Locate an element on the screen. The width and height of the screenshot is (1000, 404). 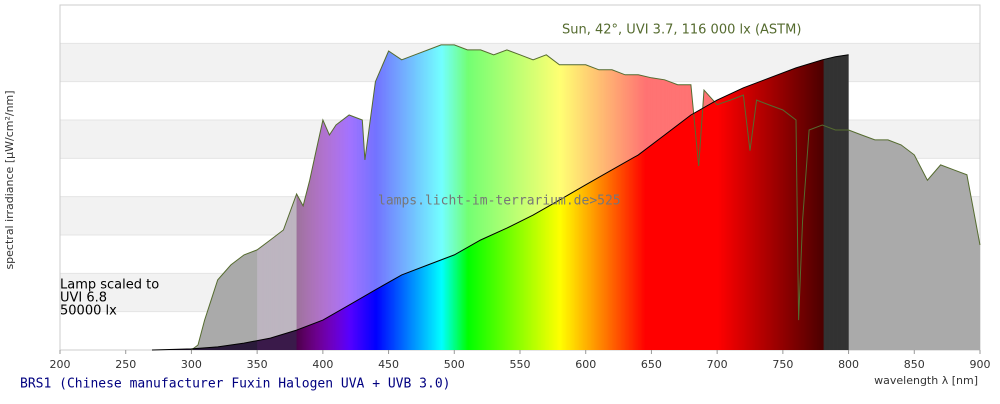
watermark: lamps.licht-im-terrarium.de>525 is located at coordinates (499, 201).